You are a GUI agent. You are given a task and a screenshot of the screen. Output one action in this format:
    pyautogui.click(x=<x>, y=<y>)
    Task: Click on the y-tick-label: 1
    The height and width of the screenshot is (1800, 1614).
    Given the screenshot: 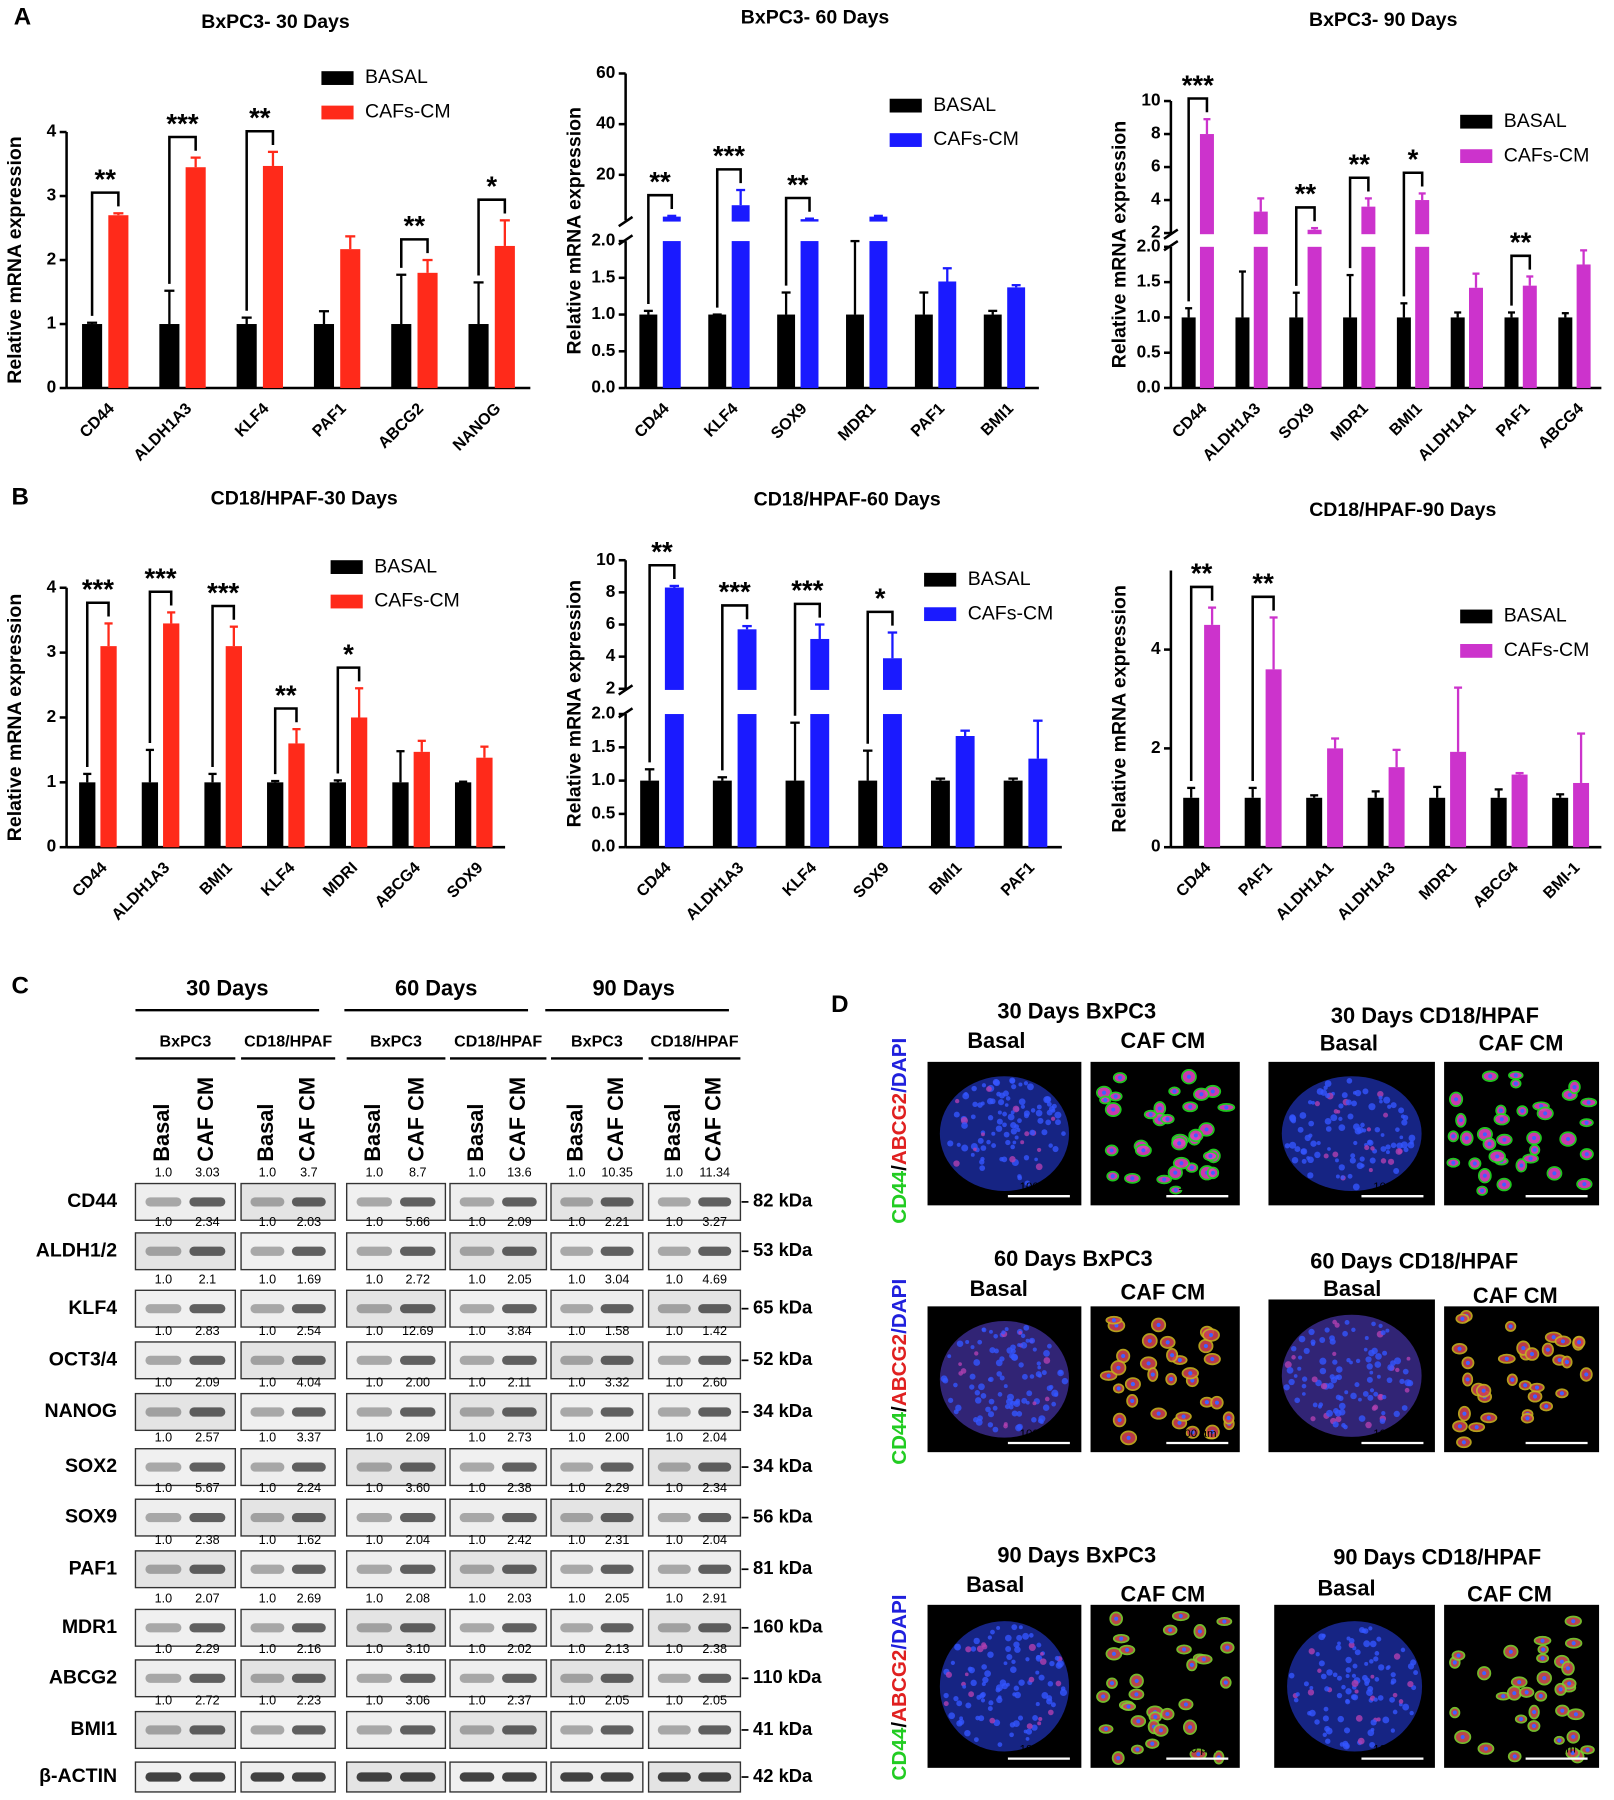 What is the action you would take?
    pyautogui.click(x=52, y=323)
    